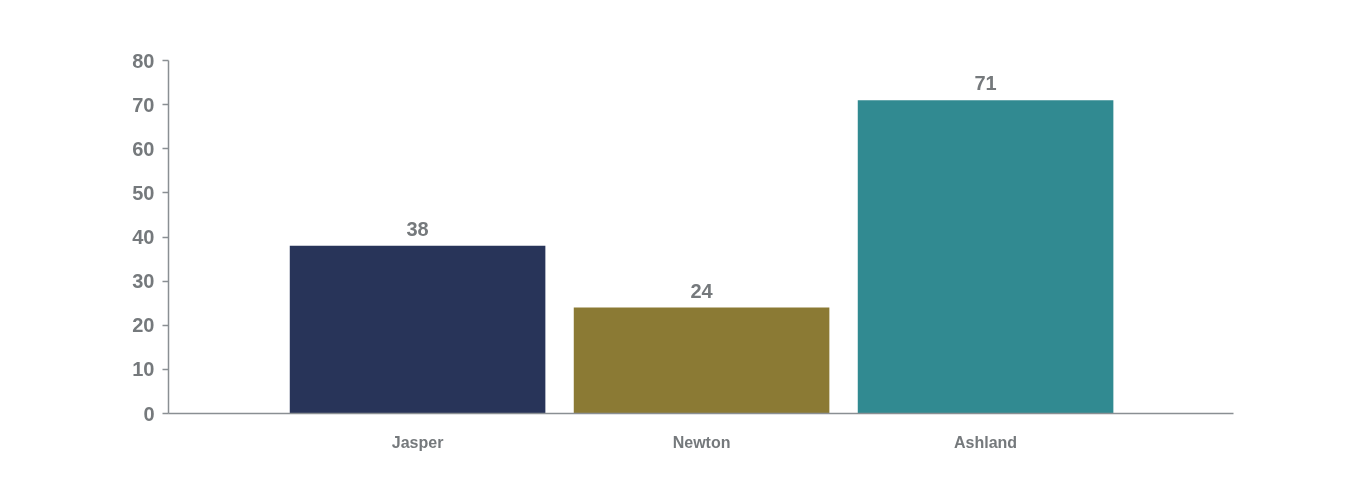 This screenshot has width=1352, height=479. Describe the element at coordinates (417, 442) in the screenshot. I see `x-tick-label: Jasper` at that location.